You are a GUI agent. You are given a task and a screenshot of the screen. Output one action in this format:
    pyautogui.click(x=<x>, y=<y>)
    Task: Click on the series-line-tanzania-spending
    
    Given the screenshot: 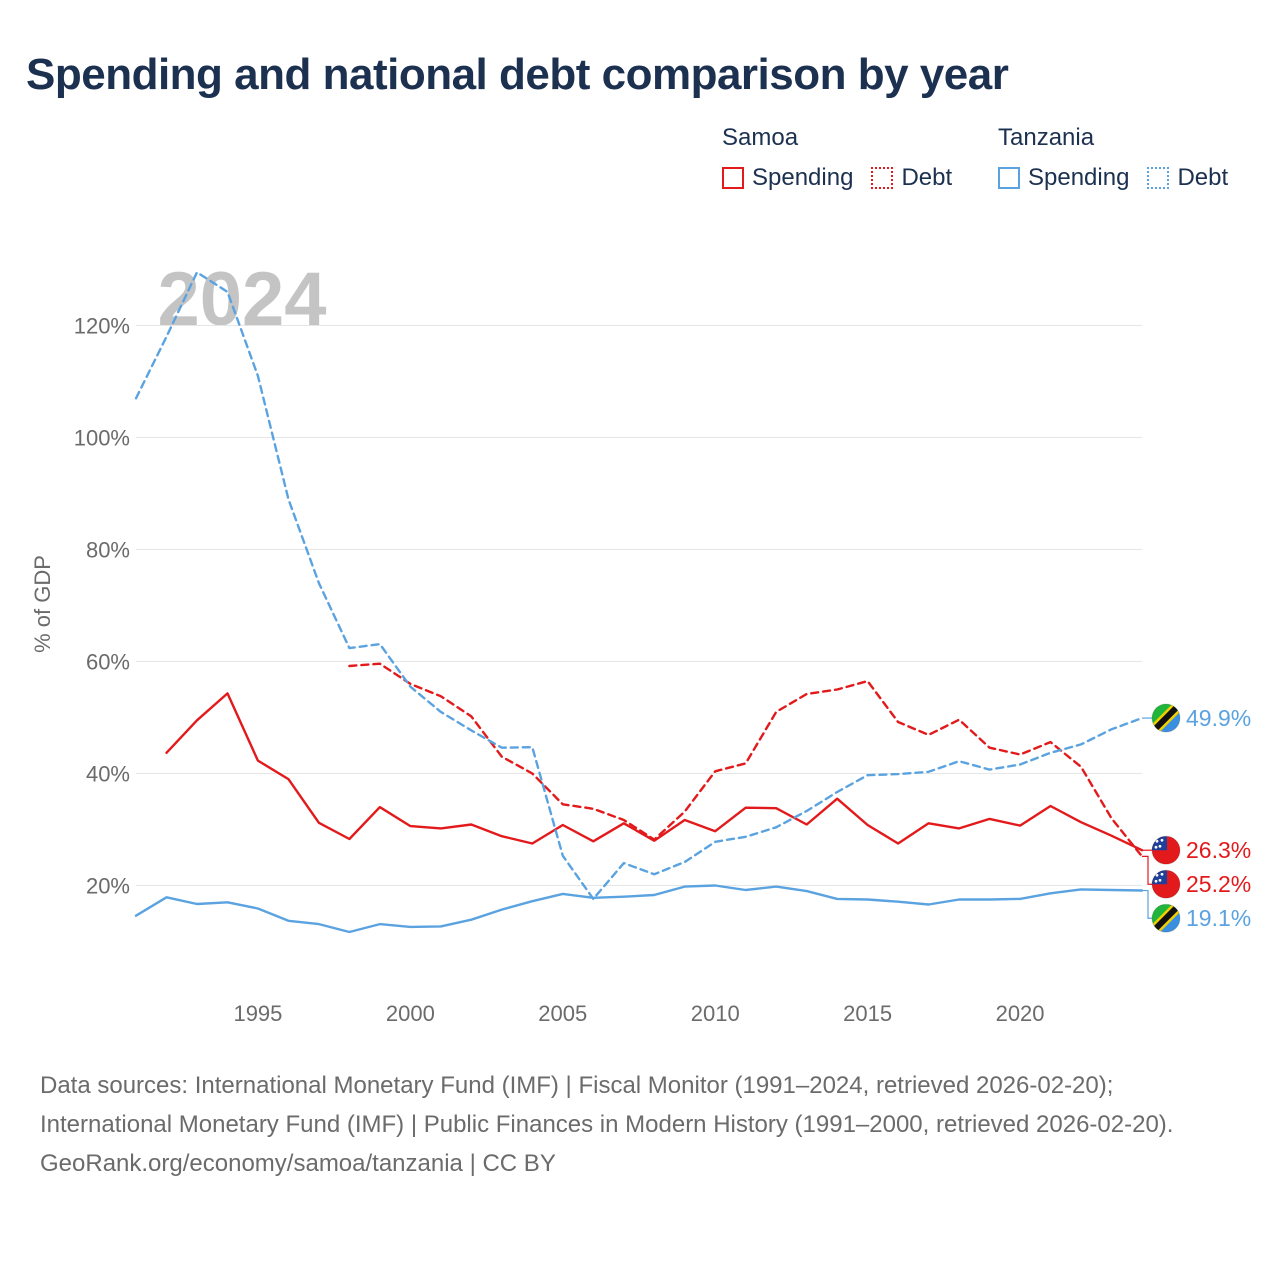 What is the action you would take?
    pyautogui.click(x=639, y=909)
    